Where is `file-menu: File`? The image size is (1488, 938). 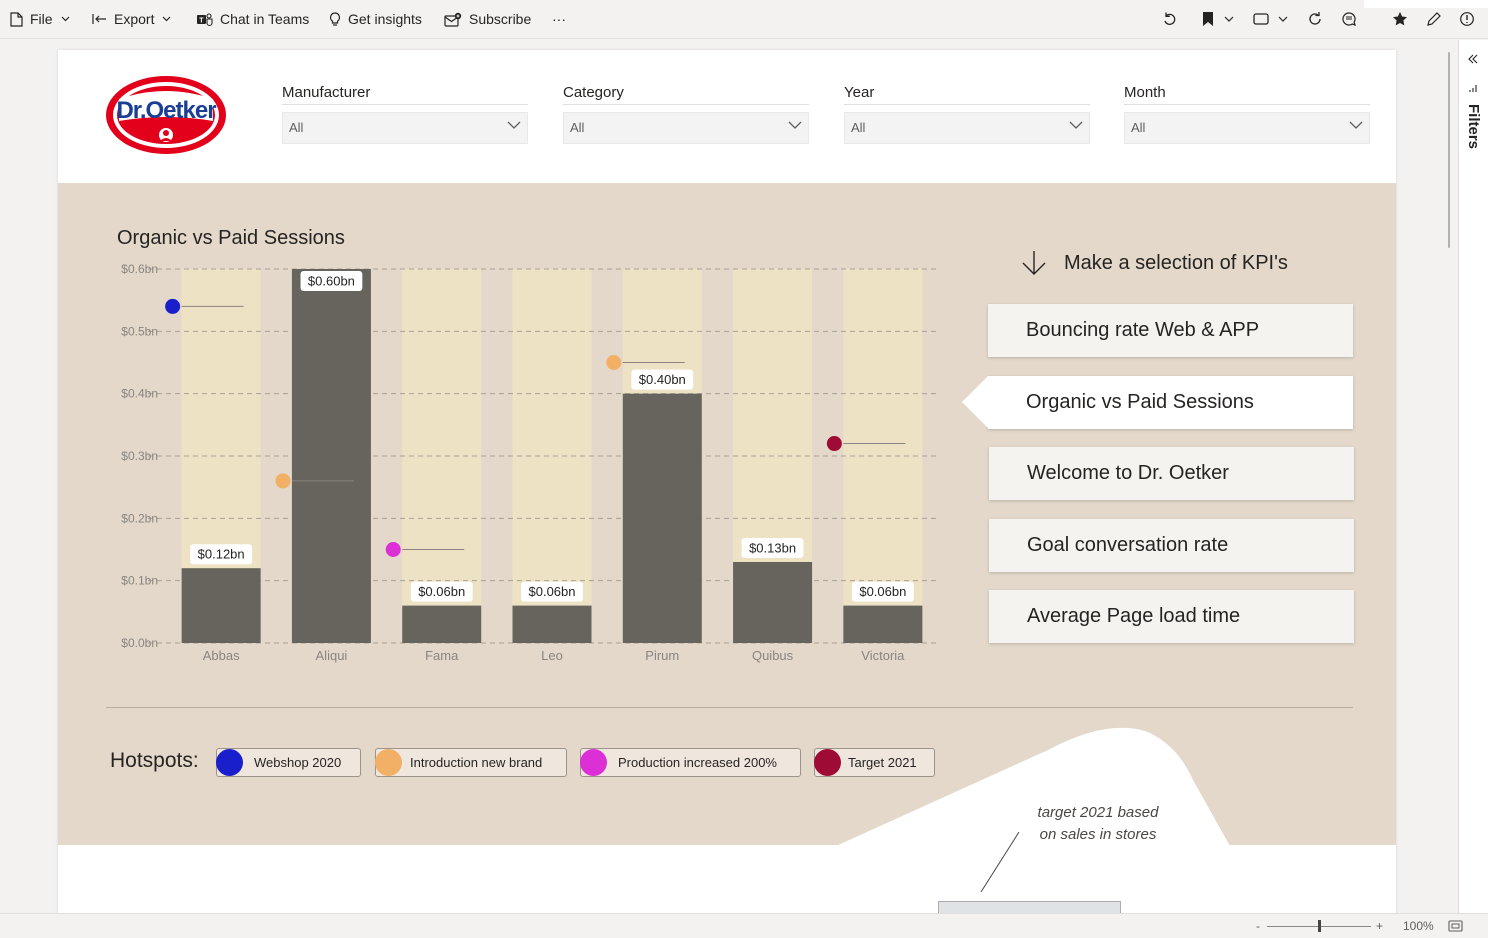 file-menu: File is located at coordinates (43, 19).